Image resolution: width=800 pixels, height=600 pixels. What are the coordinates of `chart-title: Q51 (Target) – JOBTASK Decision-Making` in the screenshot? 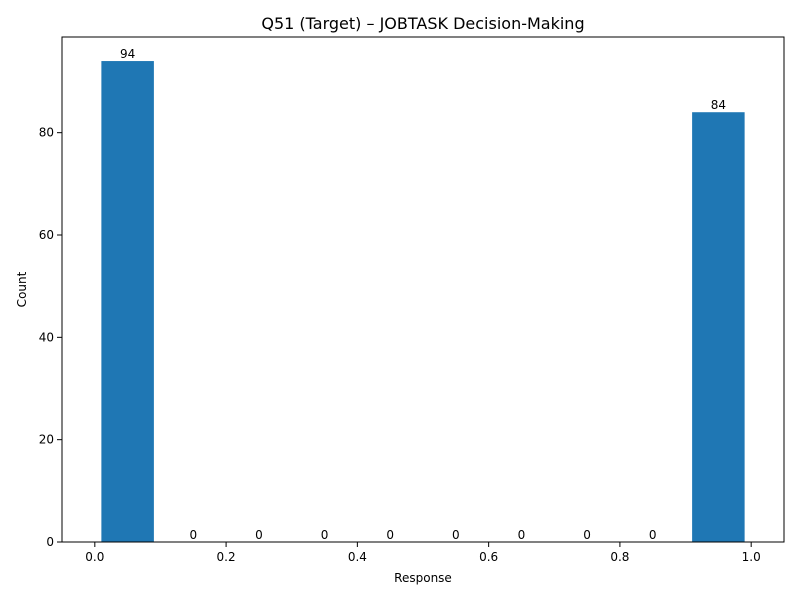 It's located at (422, 23).